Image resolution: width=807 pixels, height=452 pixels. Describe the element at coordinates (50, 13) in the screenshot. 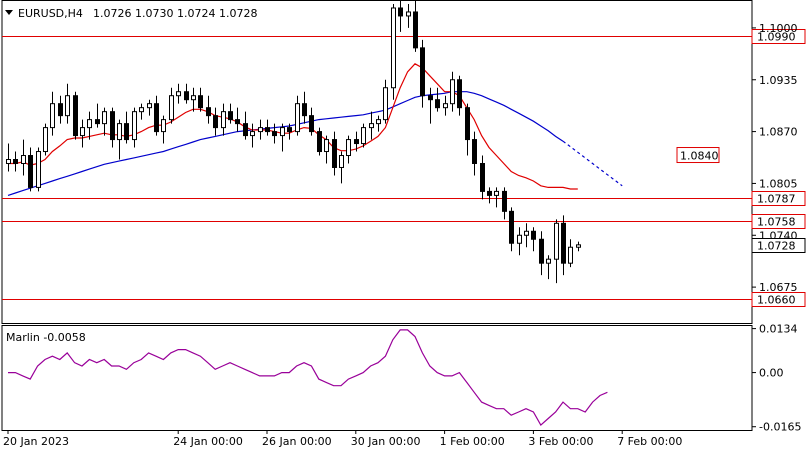

I see `symbol-label: EURUSD,H4` at that location.